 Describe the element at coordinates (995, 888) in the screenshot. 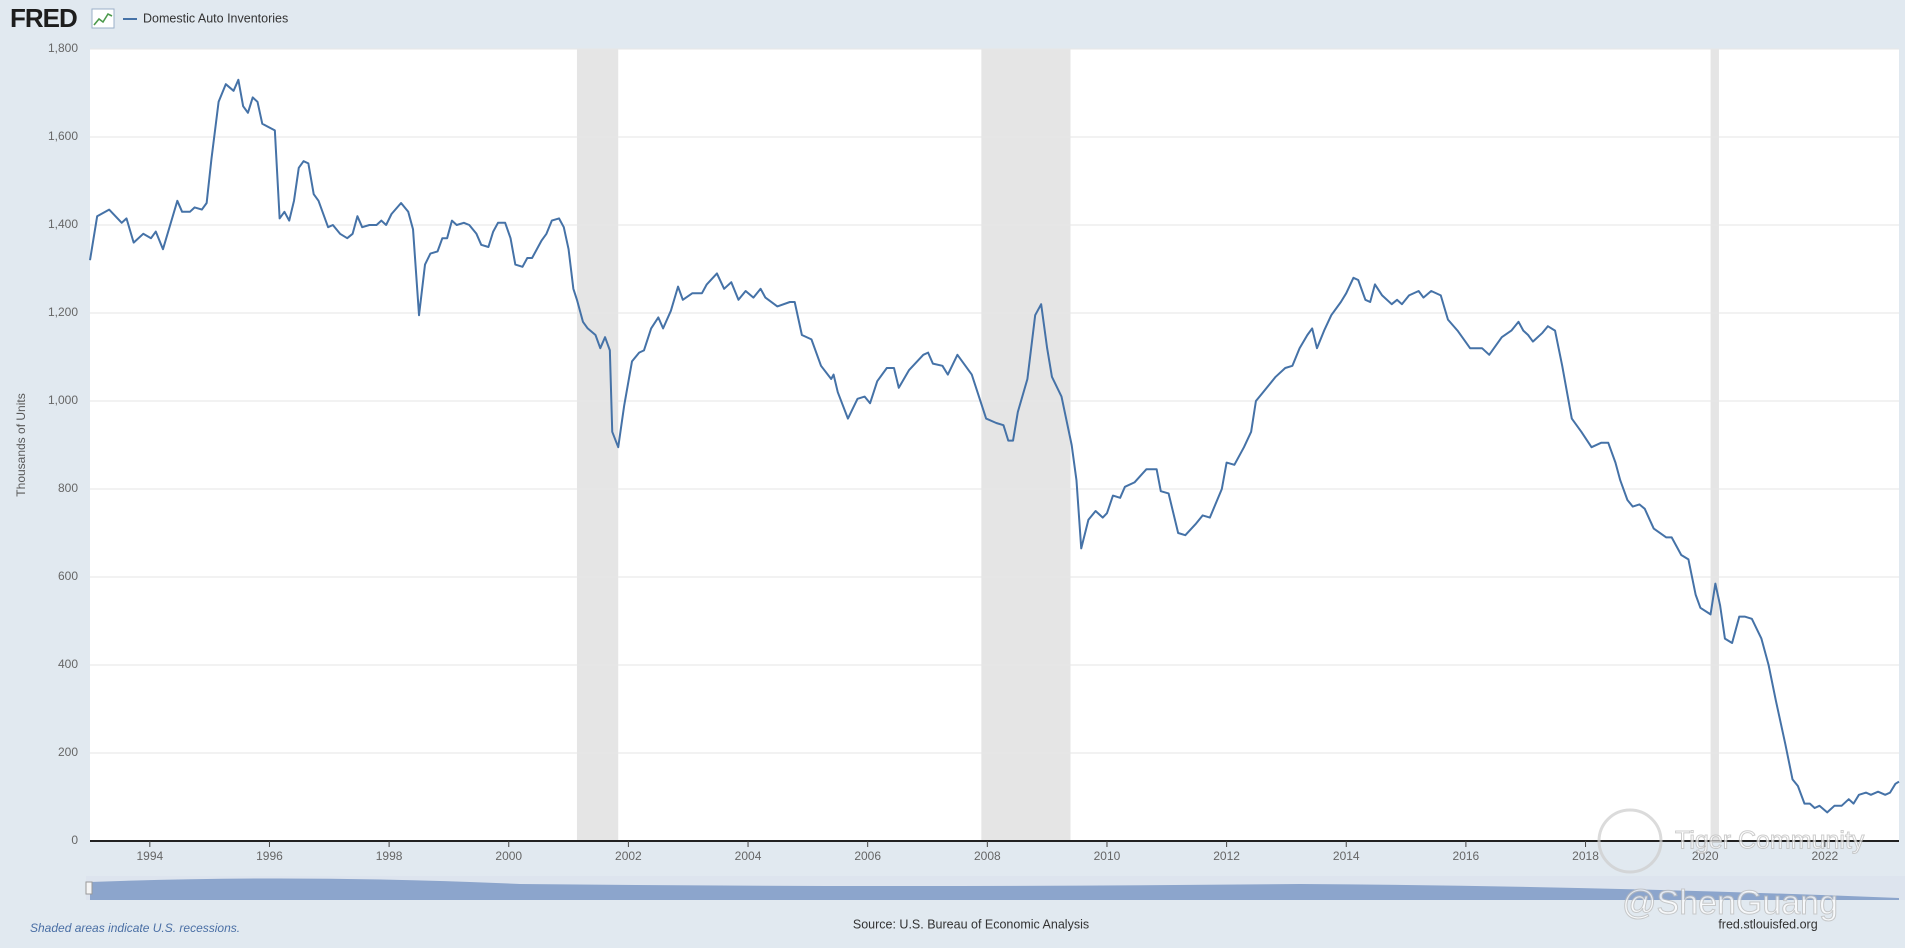

I see `navigator` at that location.